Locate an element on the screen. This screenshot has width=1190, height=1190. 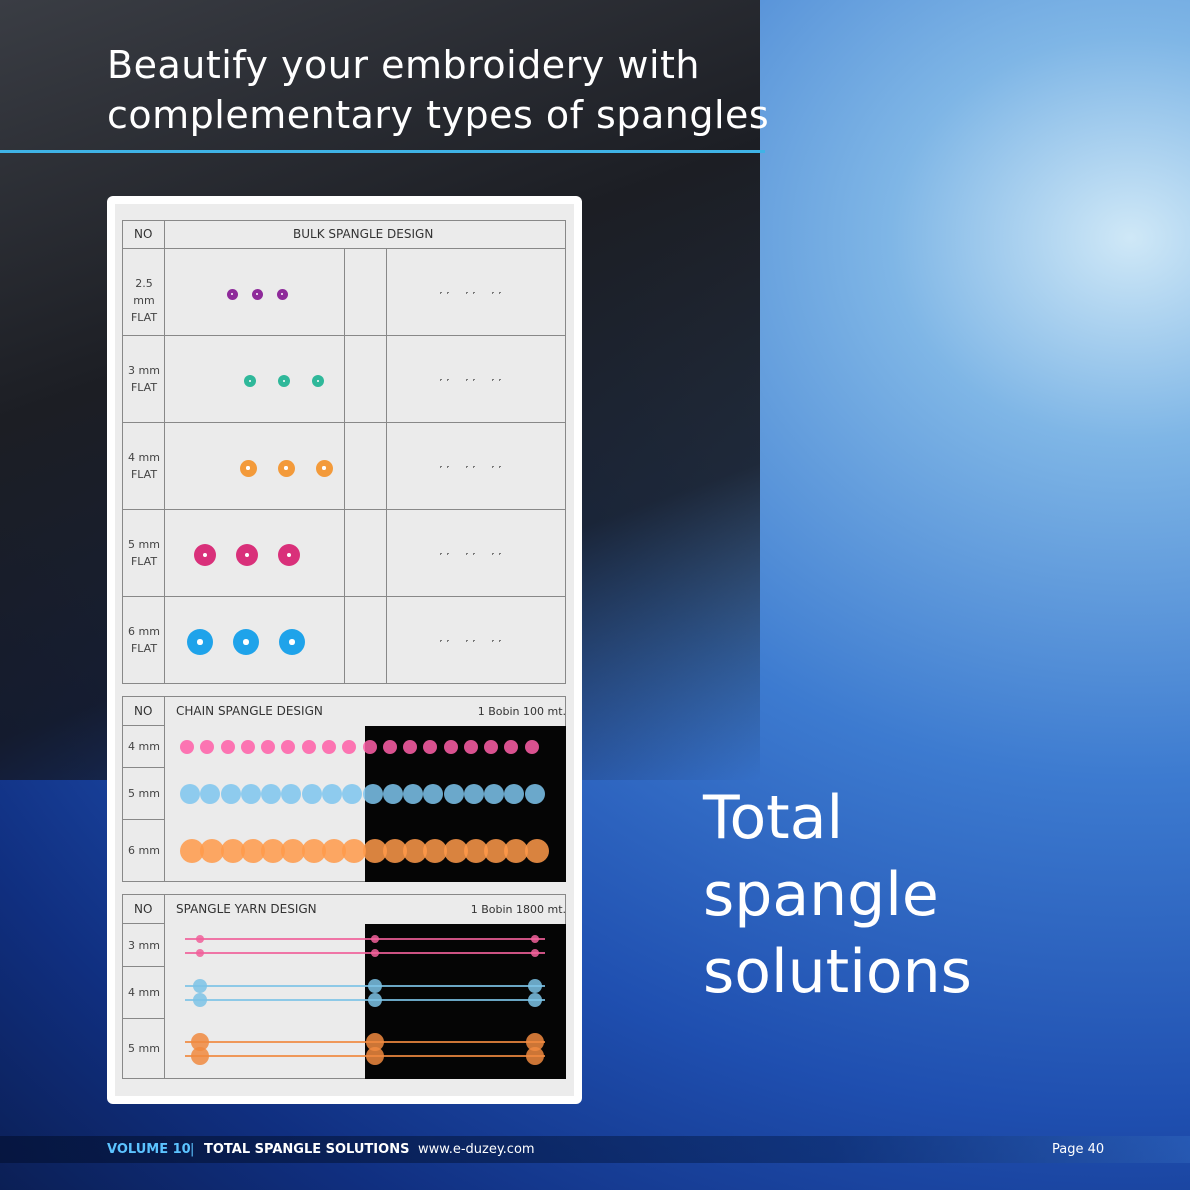
yarn-header-no-cell is located at coordinates (143, 909).